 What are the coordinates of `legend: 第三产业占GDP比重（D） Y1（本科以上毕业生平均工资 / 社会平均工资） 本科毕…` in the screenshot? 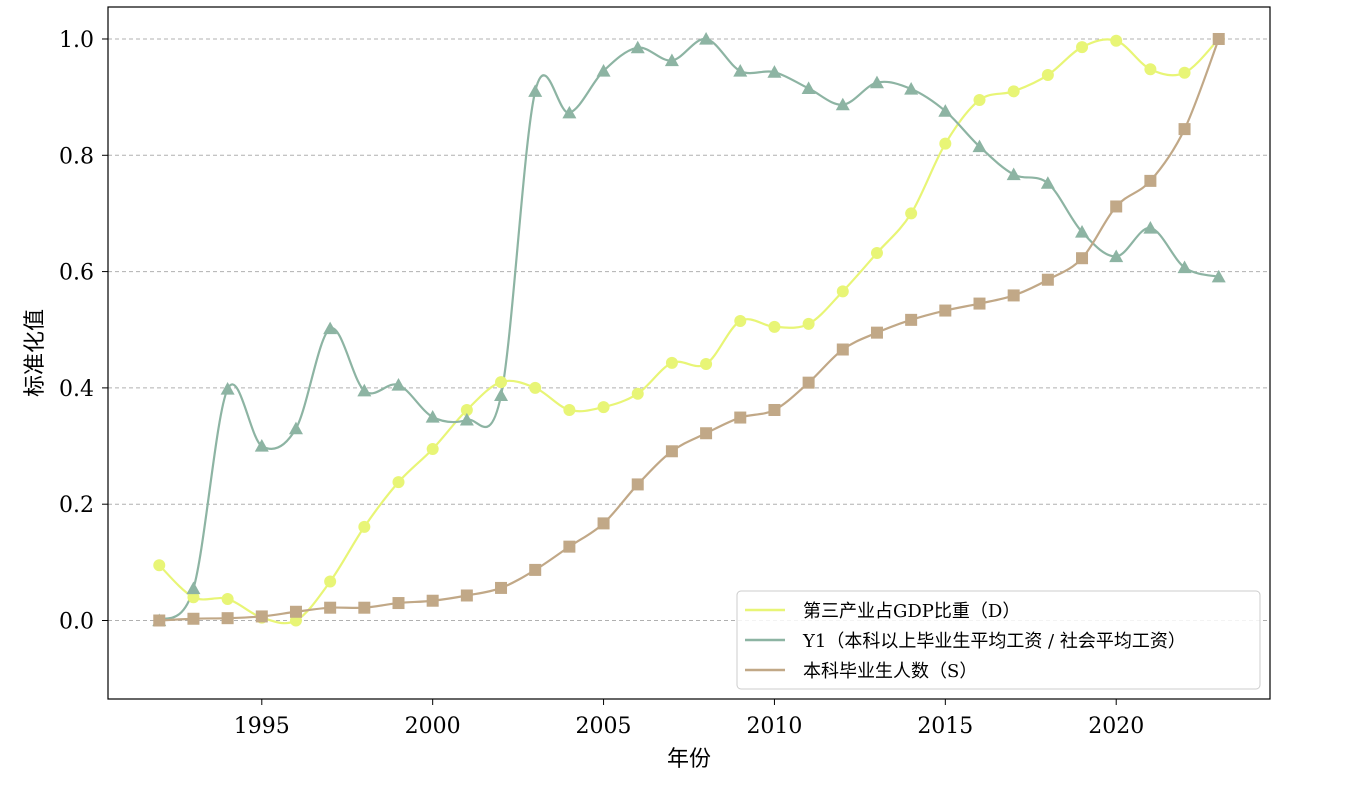 It's located at (998, 640).